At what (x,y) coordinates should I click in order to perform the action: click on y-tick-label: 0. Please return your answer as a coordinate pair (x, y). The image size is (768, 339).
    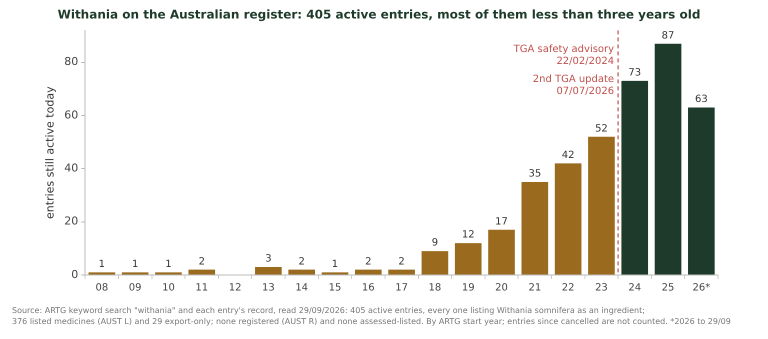
    Looking at the image, I should click on (74, 274).